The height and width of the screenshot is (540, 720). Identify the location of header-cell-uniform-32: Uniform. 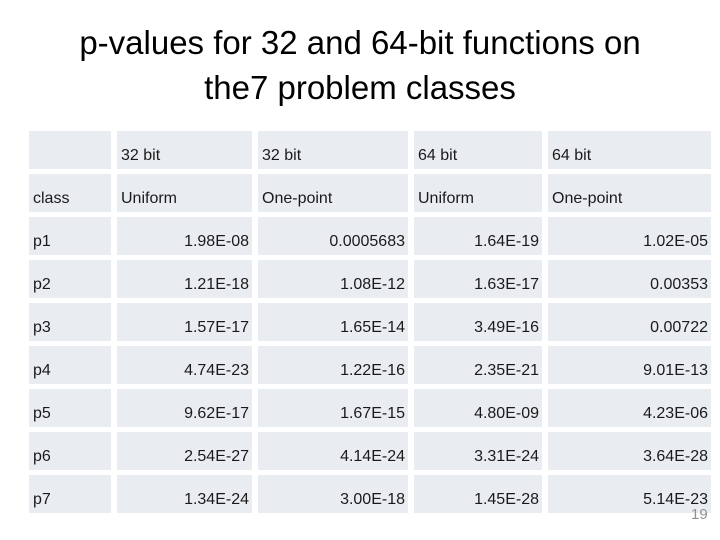
(184, 193).